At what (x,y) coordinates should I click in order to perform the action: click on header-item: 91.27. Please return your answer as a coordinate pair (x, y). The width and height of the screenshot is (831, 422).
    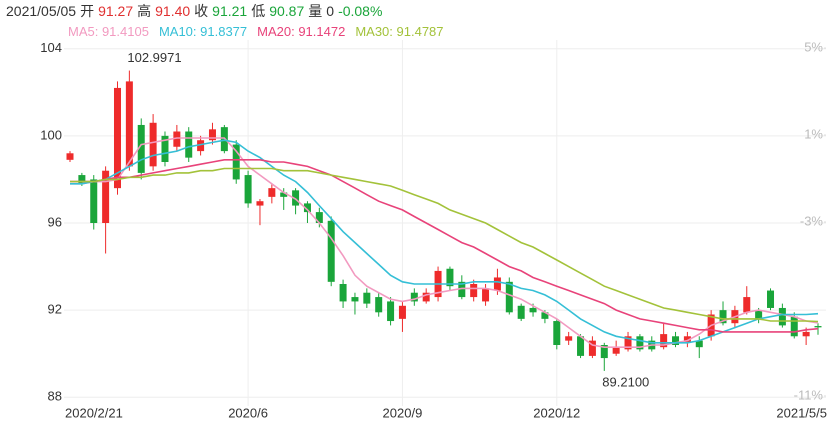
    Looking at the image, I should click on (115, 11).